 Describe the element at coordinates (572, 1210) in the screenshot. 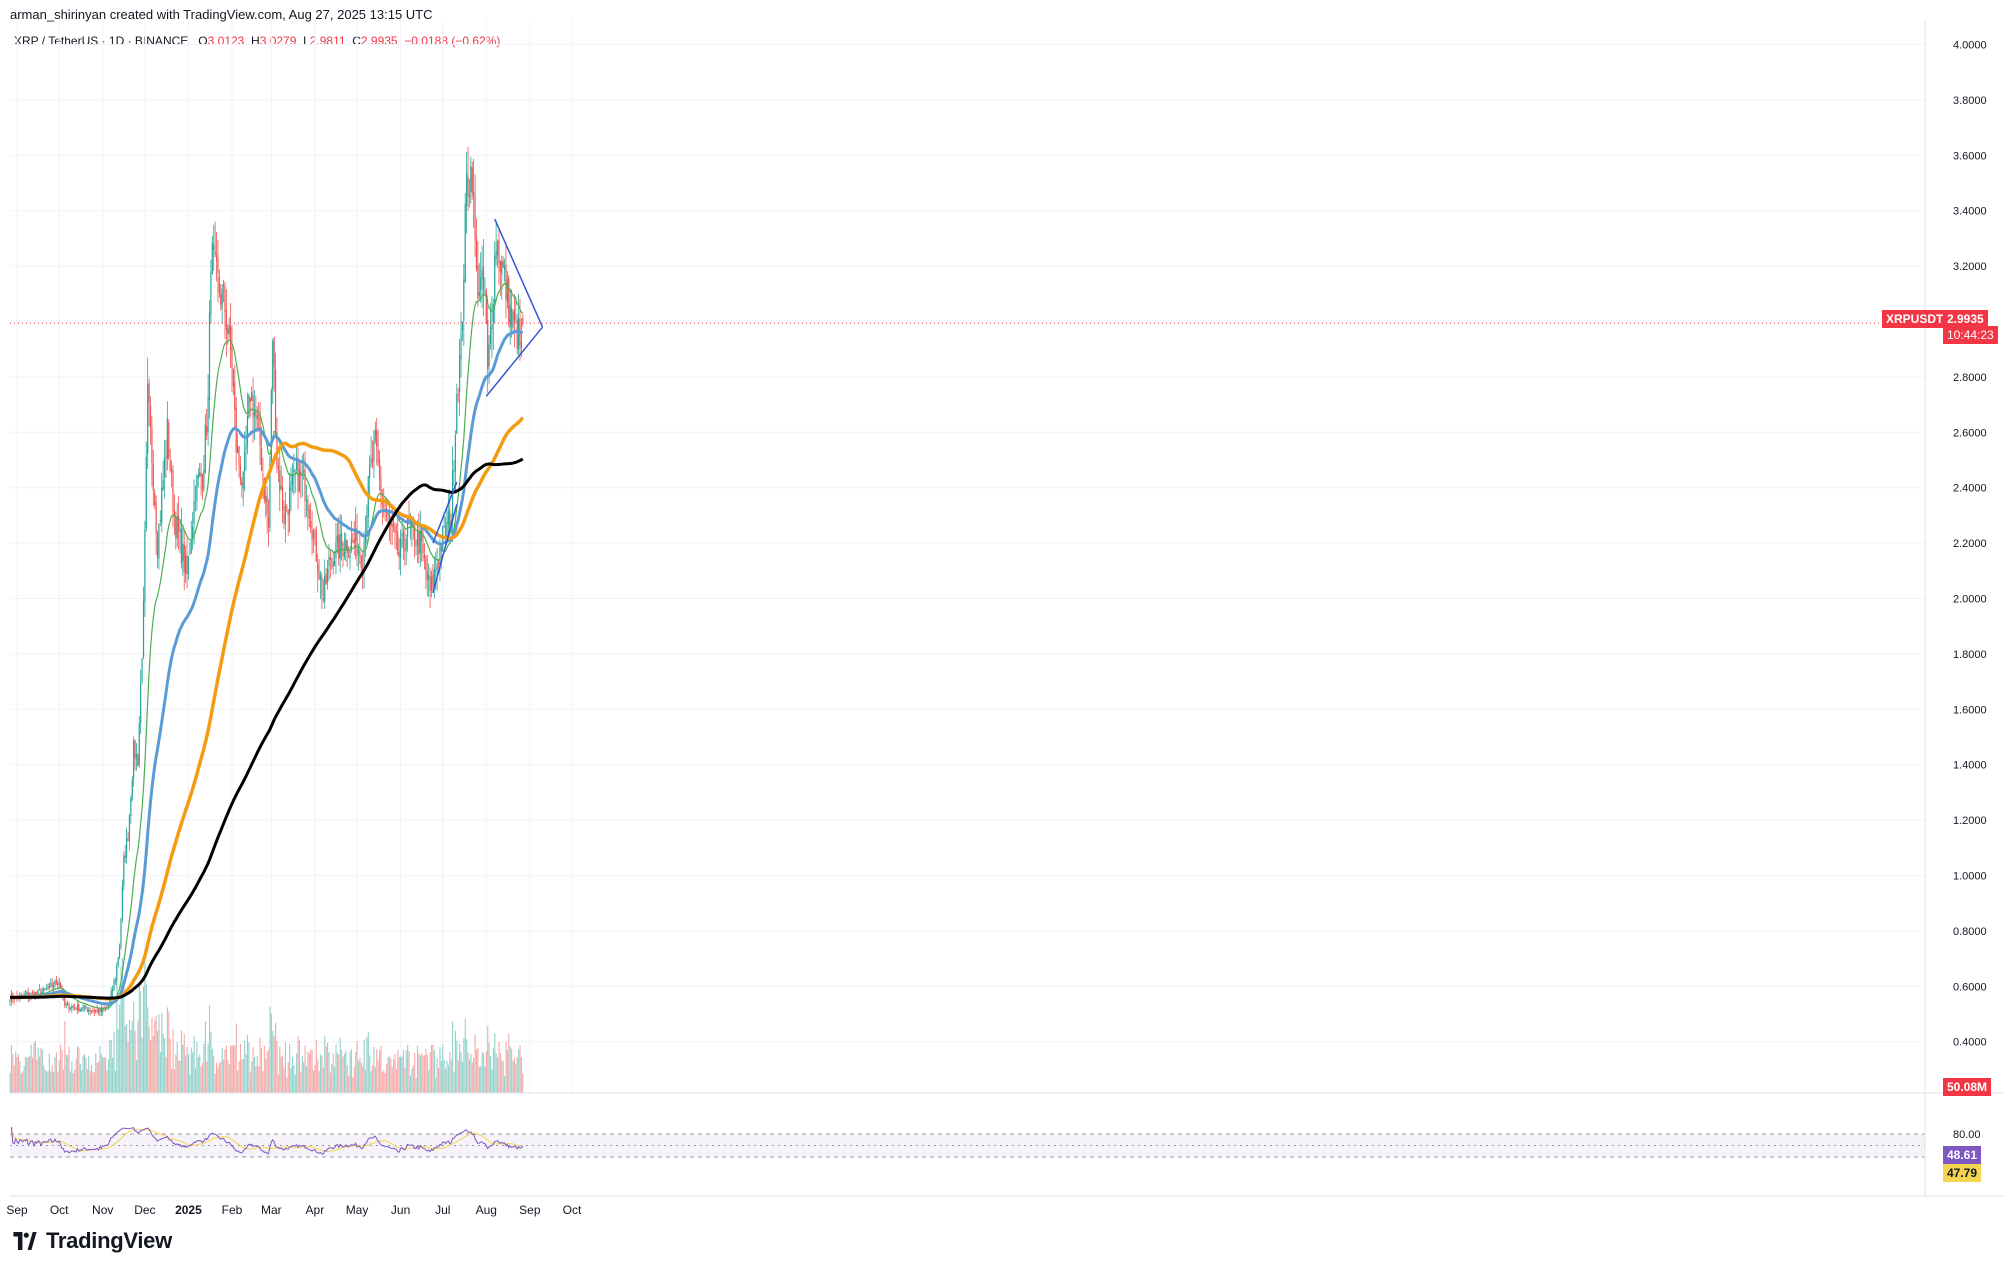

I see `x-tick-label: Oct` at that location.